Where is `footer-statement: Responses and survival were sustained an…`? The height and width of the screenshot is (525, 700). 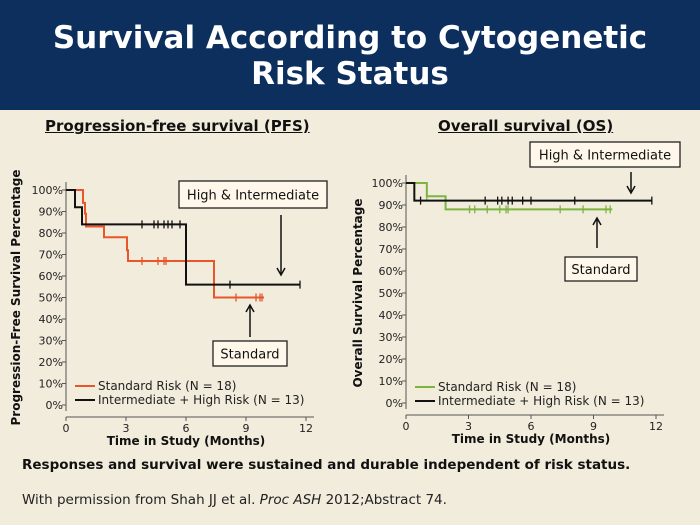 footer-statement: Responses and survival were sustained an… is located at coordinates (326, 465).